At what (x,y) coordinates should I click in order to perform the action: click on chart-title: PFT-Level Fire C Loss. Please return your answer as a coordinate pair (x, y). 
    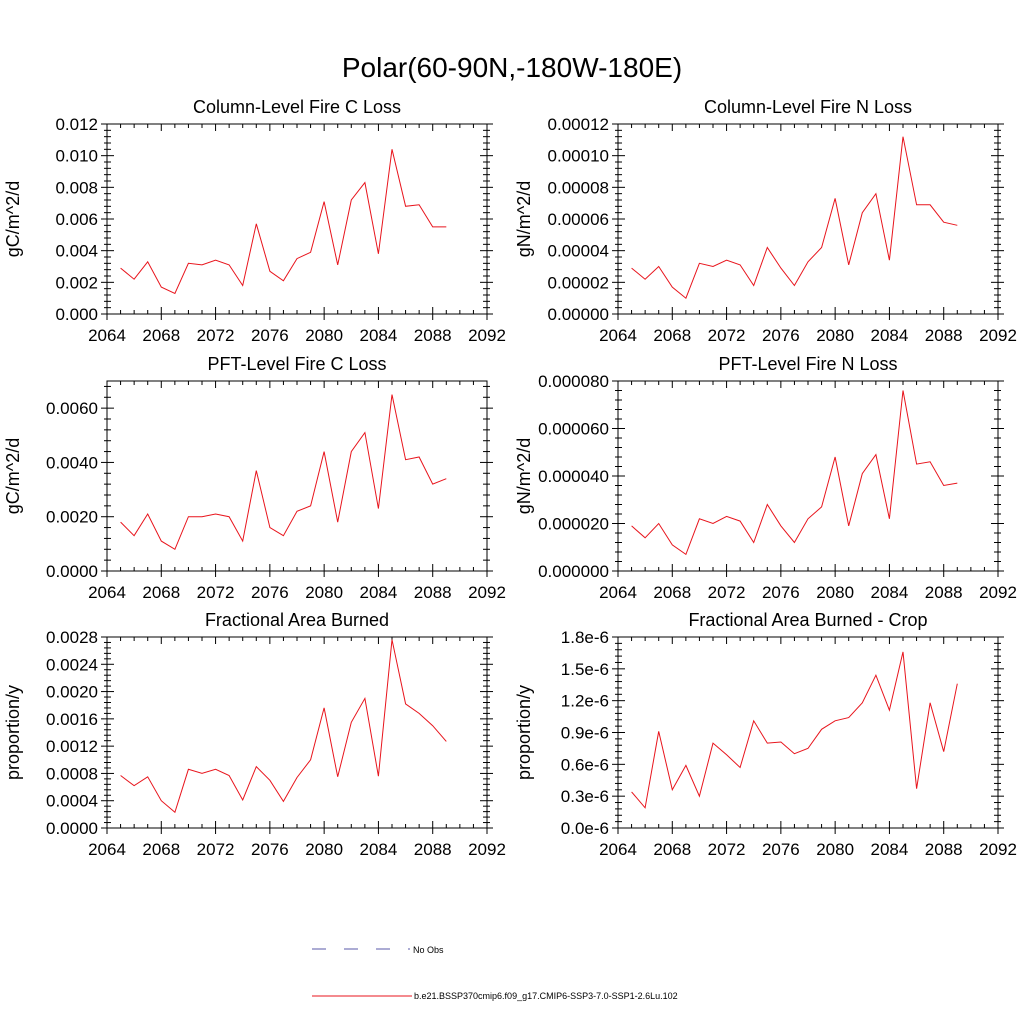
    Looking at the image, I should click on (296, 364).